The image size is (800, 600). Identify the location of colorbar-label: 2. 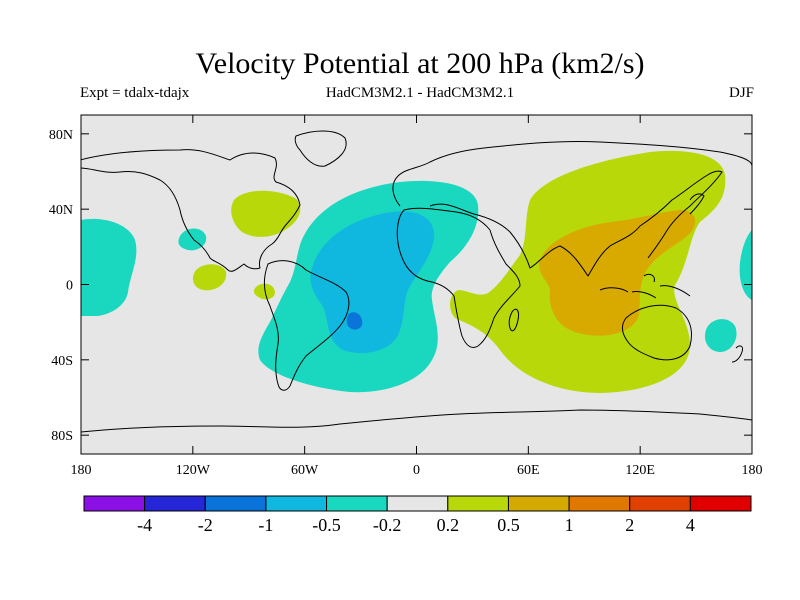
(629, 525).